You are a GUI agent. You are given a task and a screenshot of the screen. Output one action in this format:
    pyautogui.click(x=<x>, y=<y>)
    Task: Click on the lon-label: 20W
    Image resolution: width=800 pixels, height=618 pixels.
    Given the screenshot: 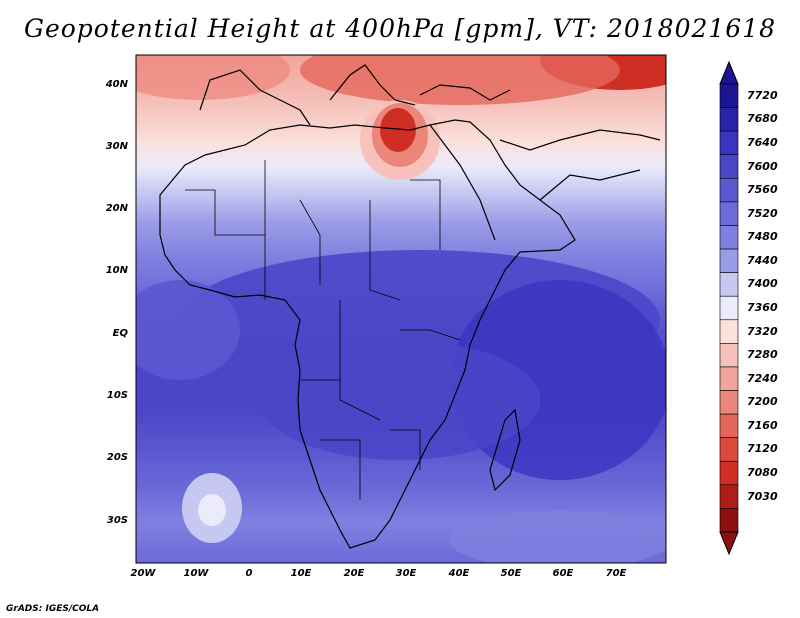 What is the action you would take?
    pyautogui.click(x=143, y=573)
    